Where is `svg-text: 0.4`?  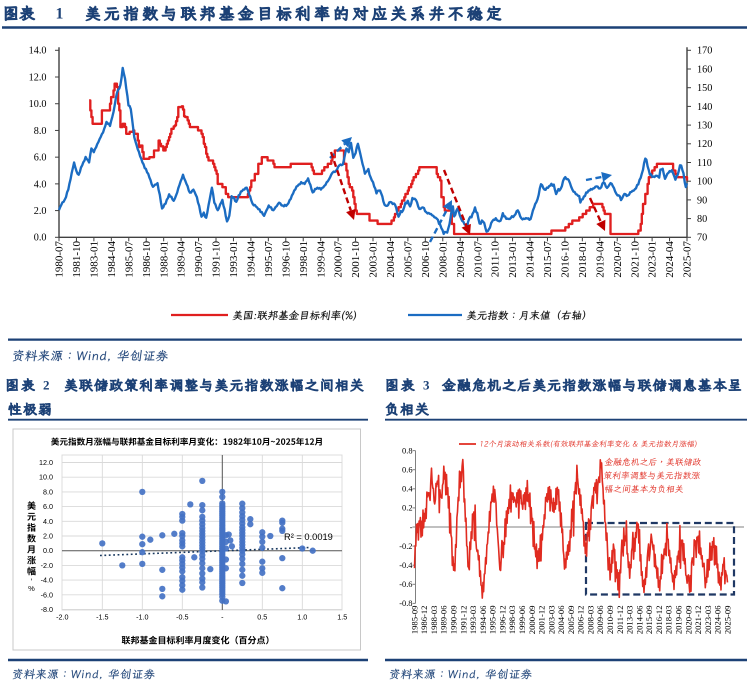 svg-text: 0.4 is located at coordinates (407, 489).